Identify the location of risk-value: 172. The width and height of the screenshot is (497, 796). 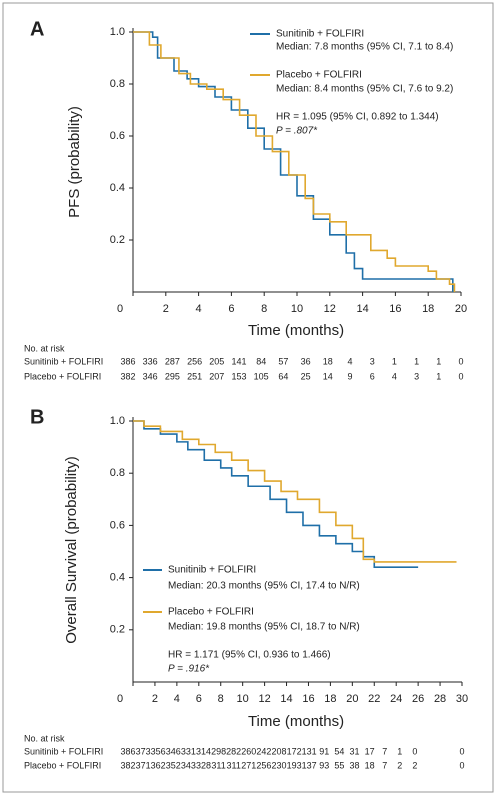
(294, 751).